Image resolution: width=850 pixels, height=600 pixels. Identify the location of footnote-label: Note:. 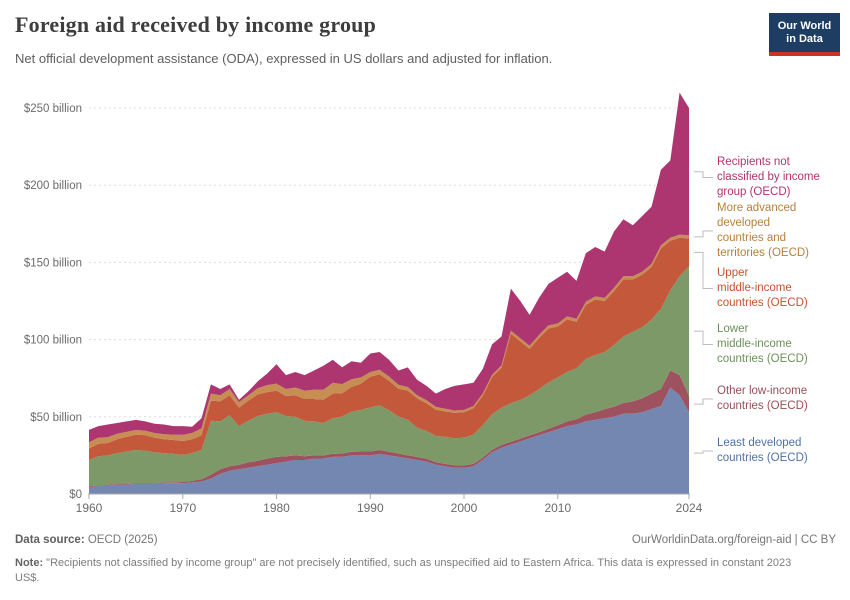
(29, 563).